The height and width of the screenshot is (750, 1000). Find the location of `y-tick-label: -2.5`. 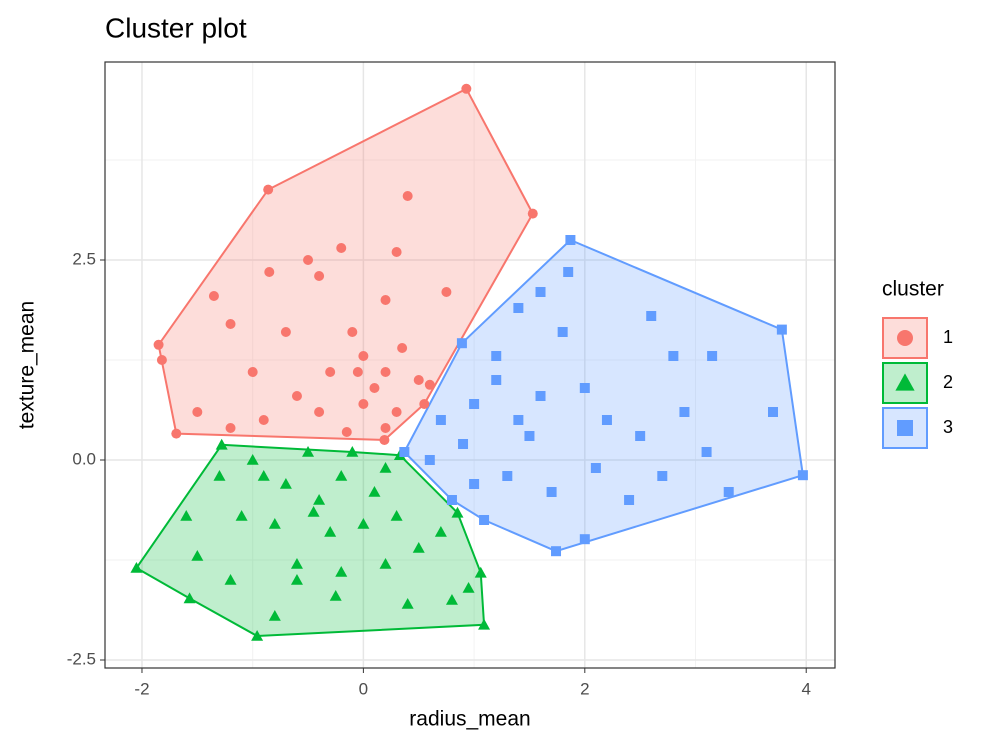

y-tick-label: -2.5 is located at coordinates (81, 658).